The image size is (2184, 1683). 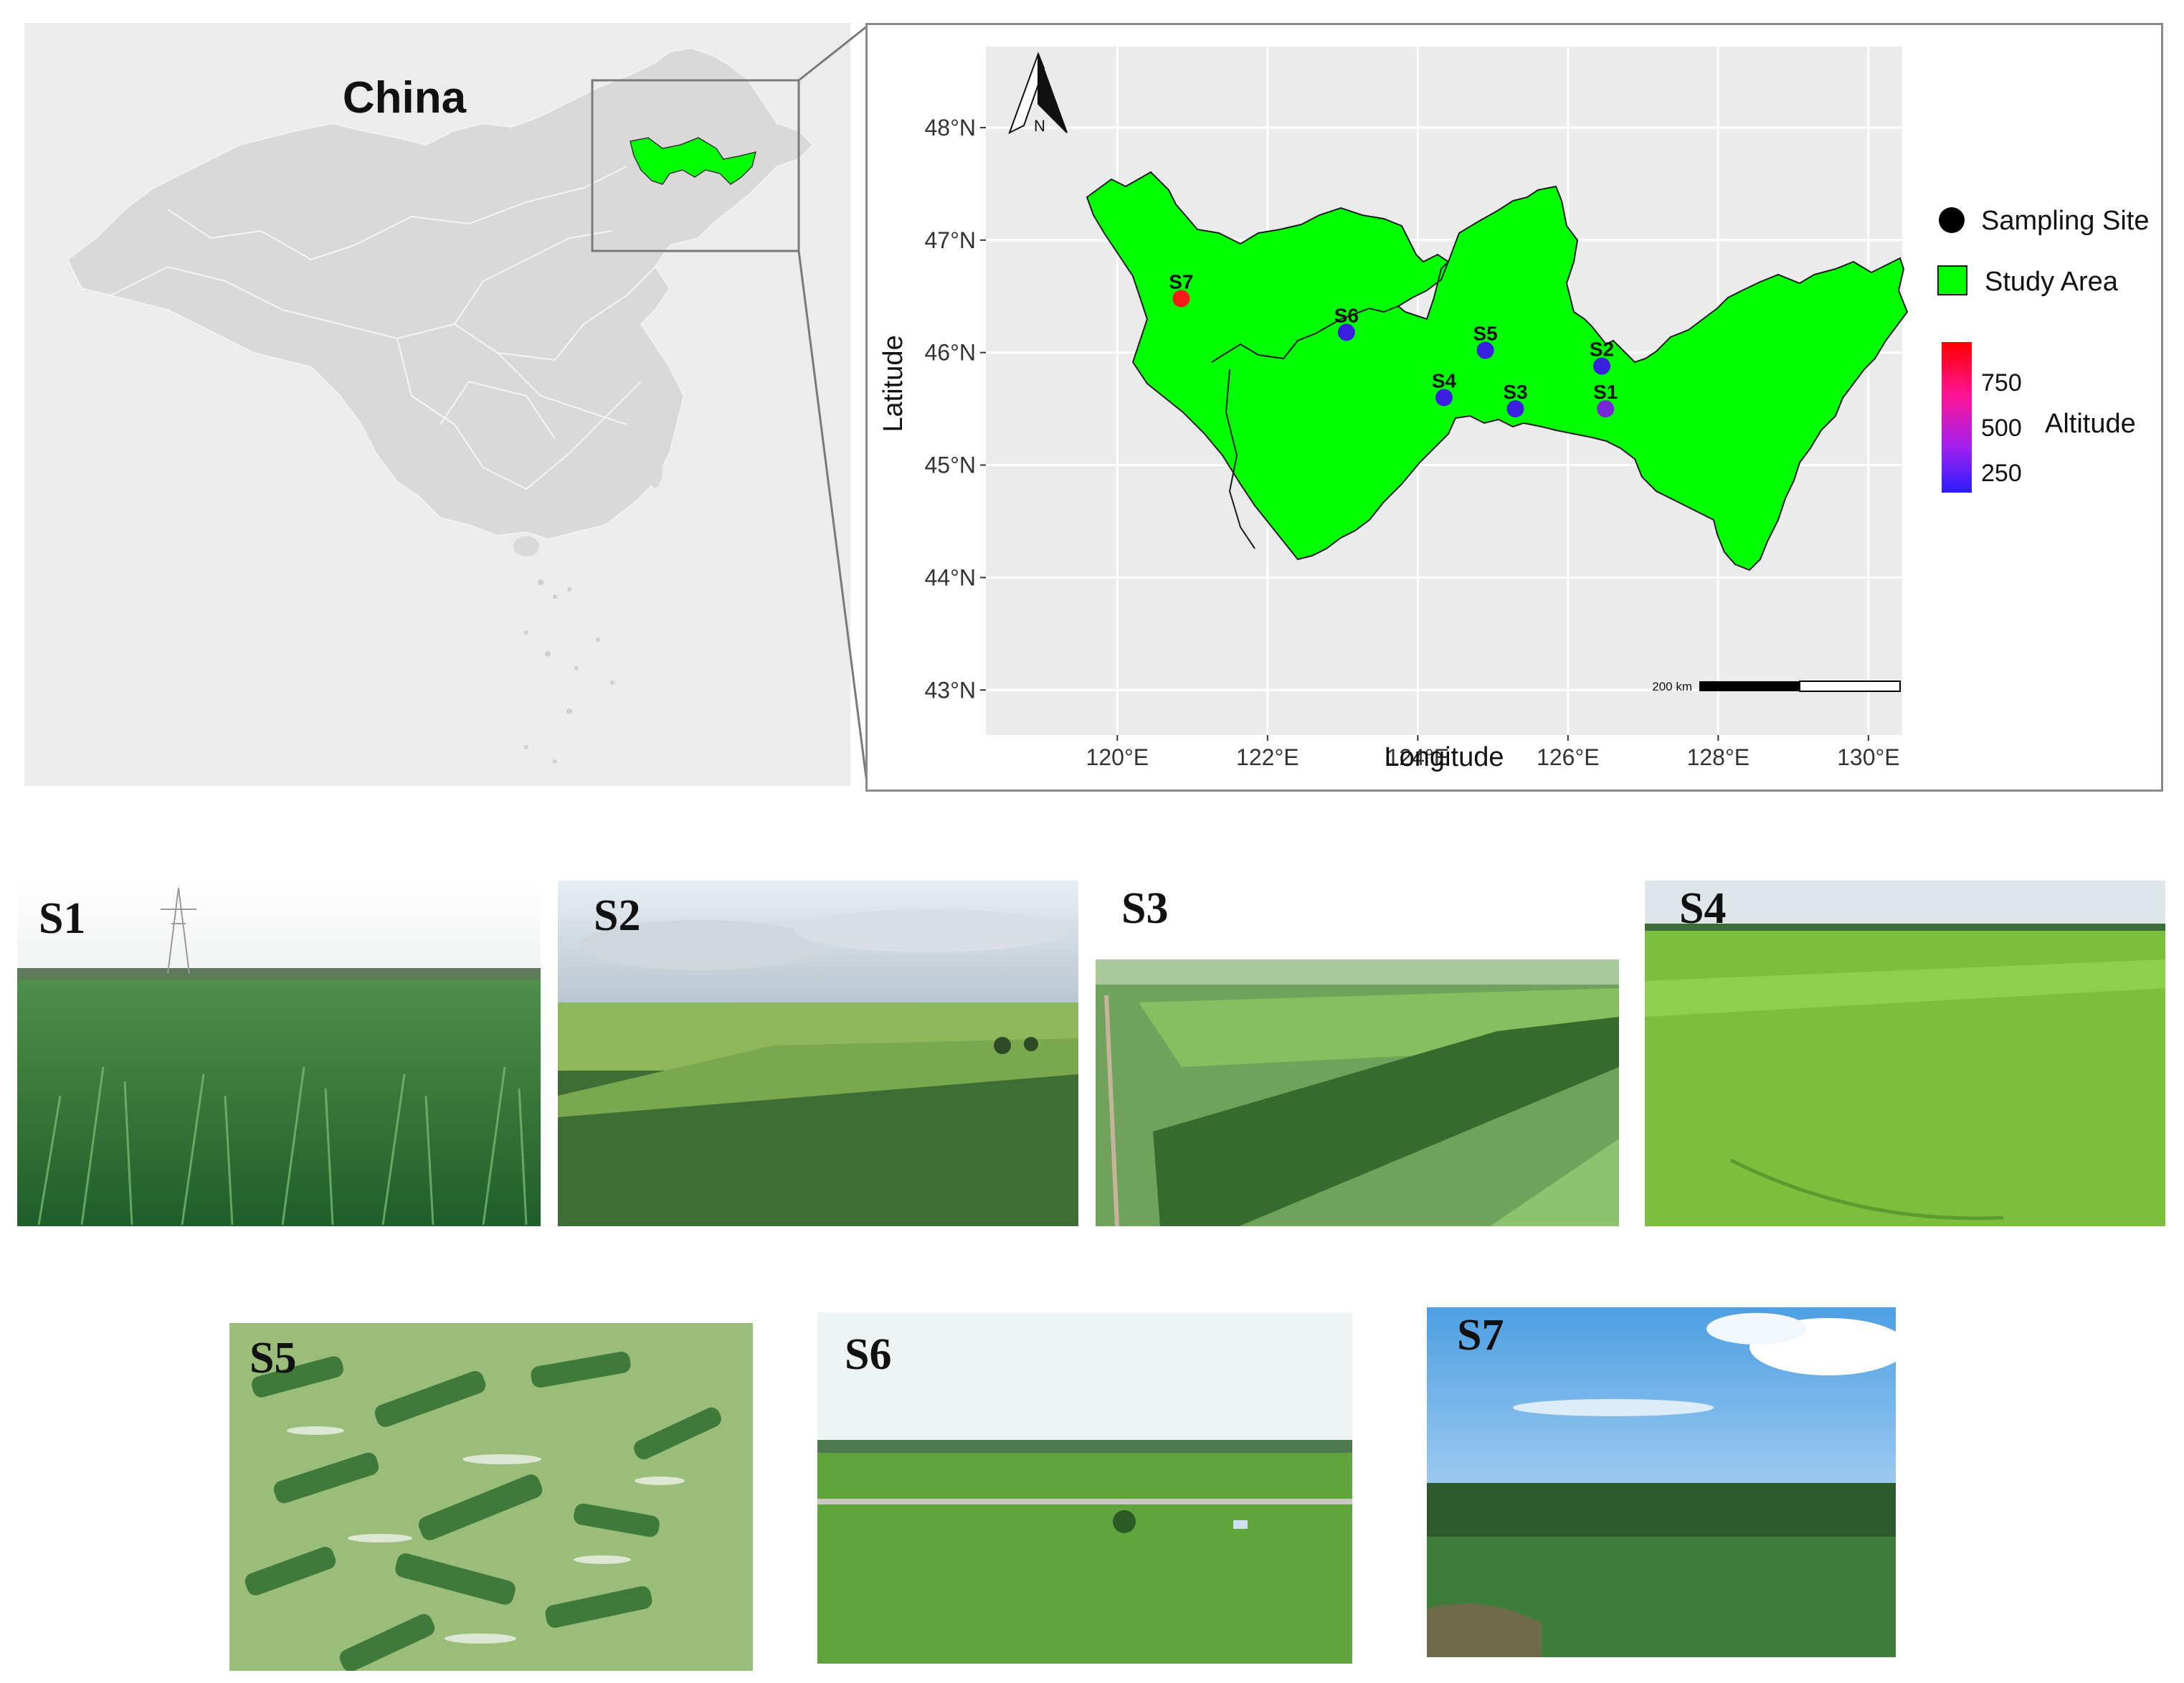 What do you see at coordinates (1485, 350) in the screenshot?
I see `site-marker-s5` at bounding box center [1485, 350].